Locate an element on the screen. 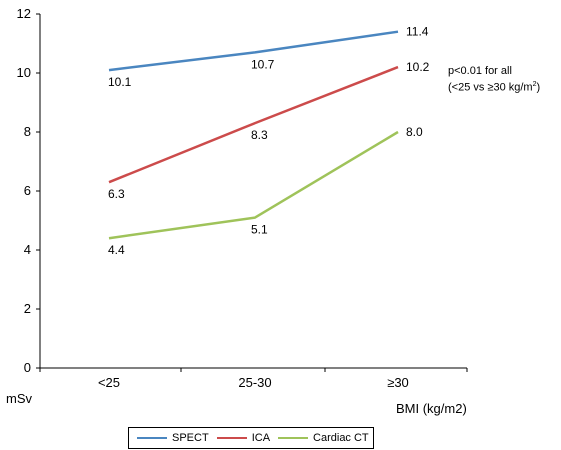 The image size is (561, 450). legend-item-ica: ICA is located at coordinates (243, 438).